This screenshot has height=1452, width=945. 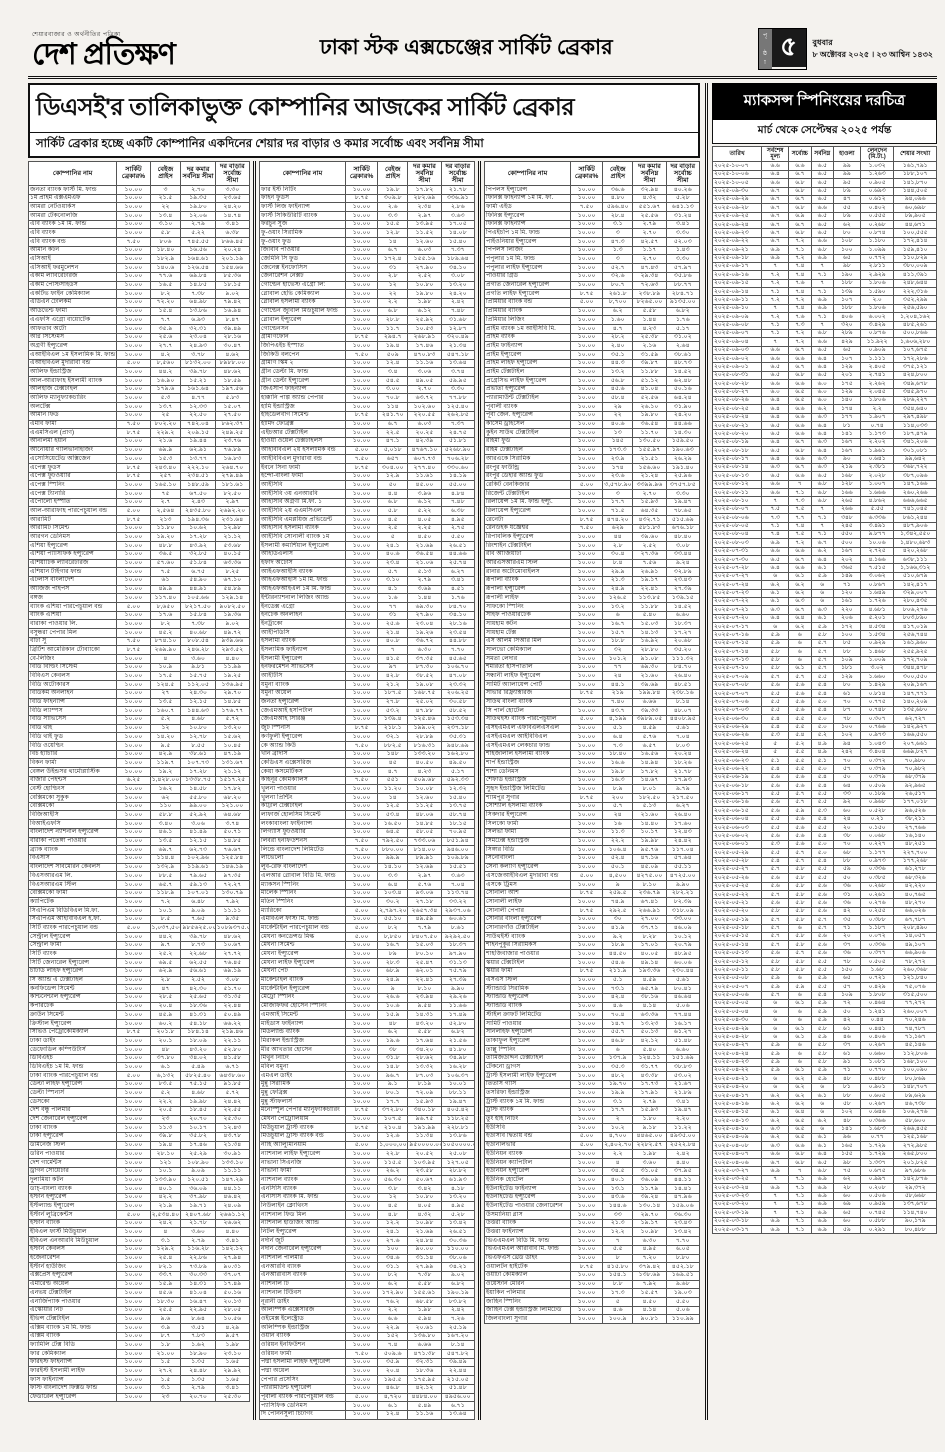 What do you see at coordinates (72, 1319) in the screenshot?
I see `row-label-cell: ইভিন্স টেক্সটাইল` at bounding box center [72, 1319].